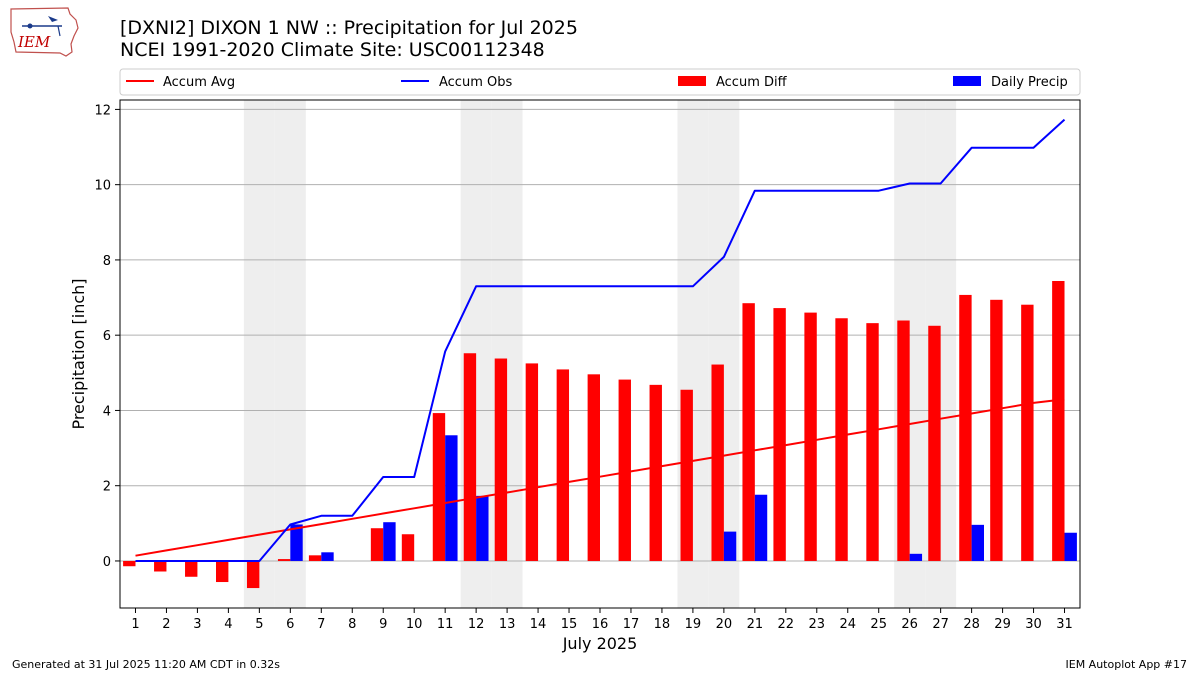 The image size is (1200, 675). I want to click on x-tick-label-19: 19, so click(693, 624).